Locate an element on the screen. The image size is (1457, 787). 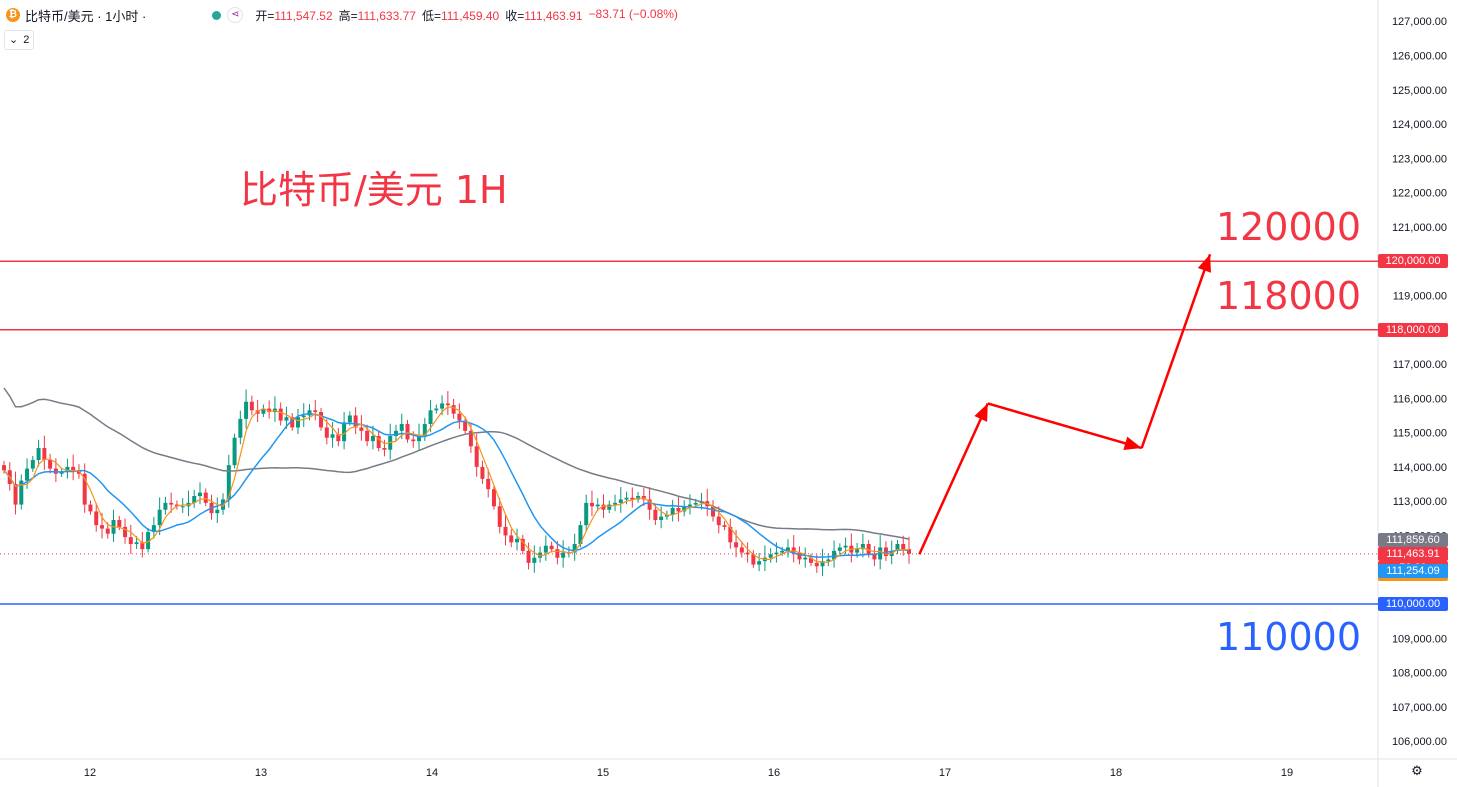
chevron-down-icon: ⌄ is located at coordinates (14, 40).